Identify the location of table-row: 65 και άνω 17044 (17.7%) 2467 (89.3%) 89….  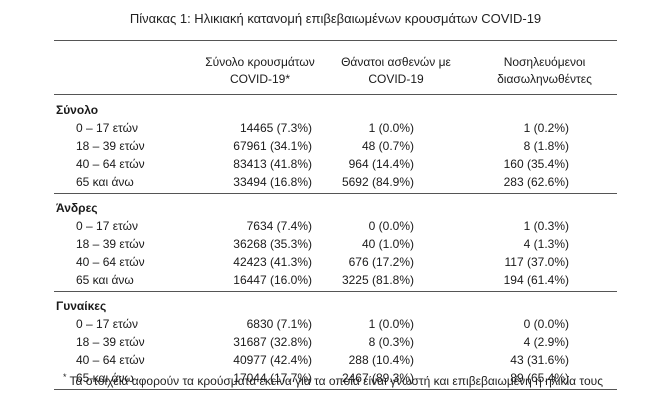
(335, 379).